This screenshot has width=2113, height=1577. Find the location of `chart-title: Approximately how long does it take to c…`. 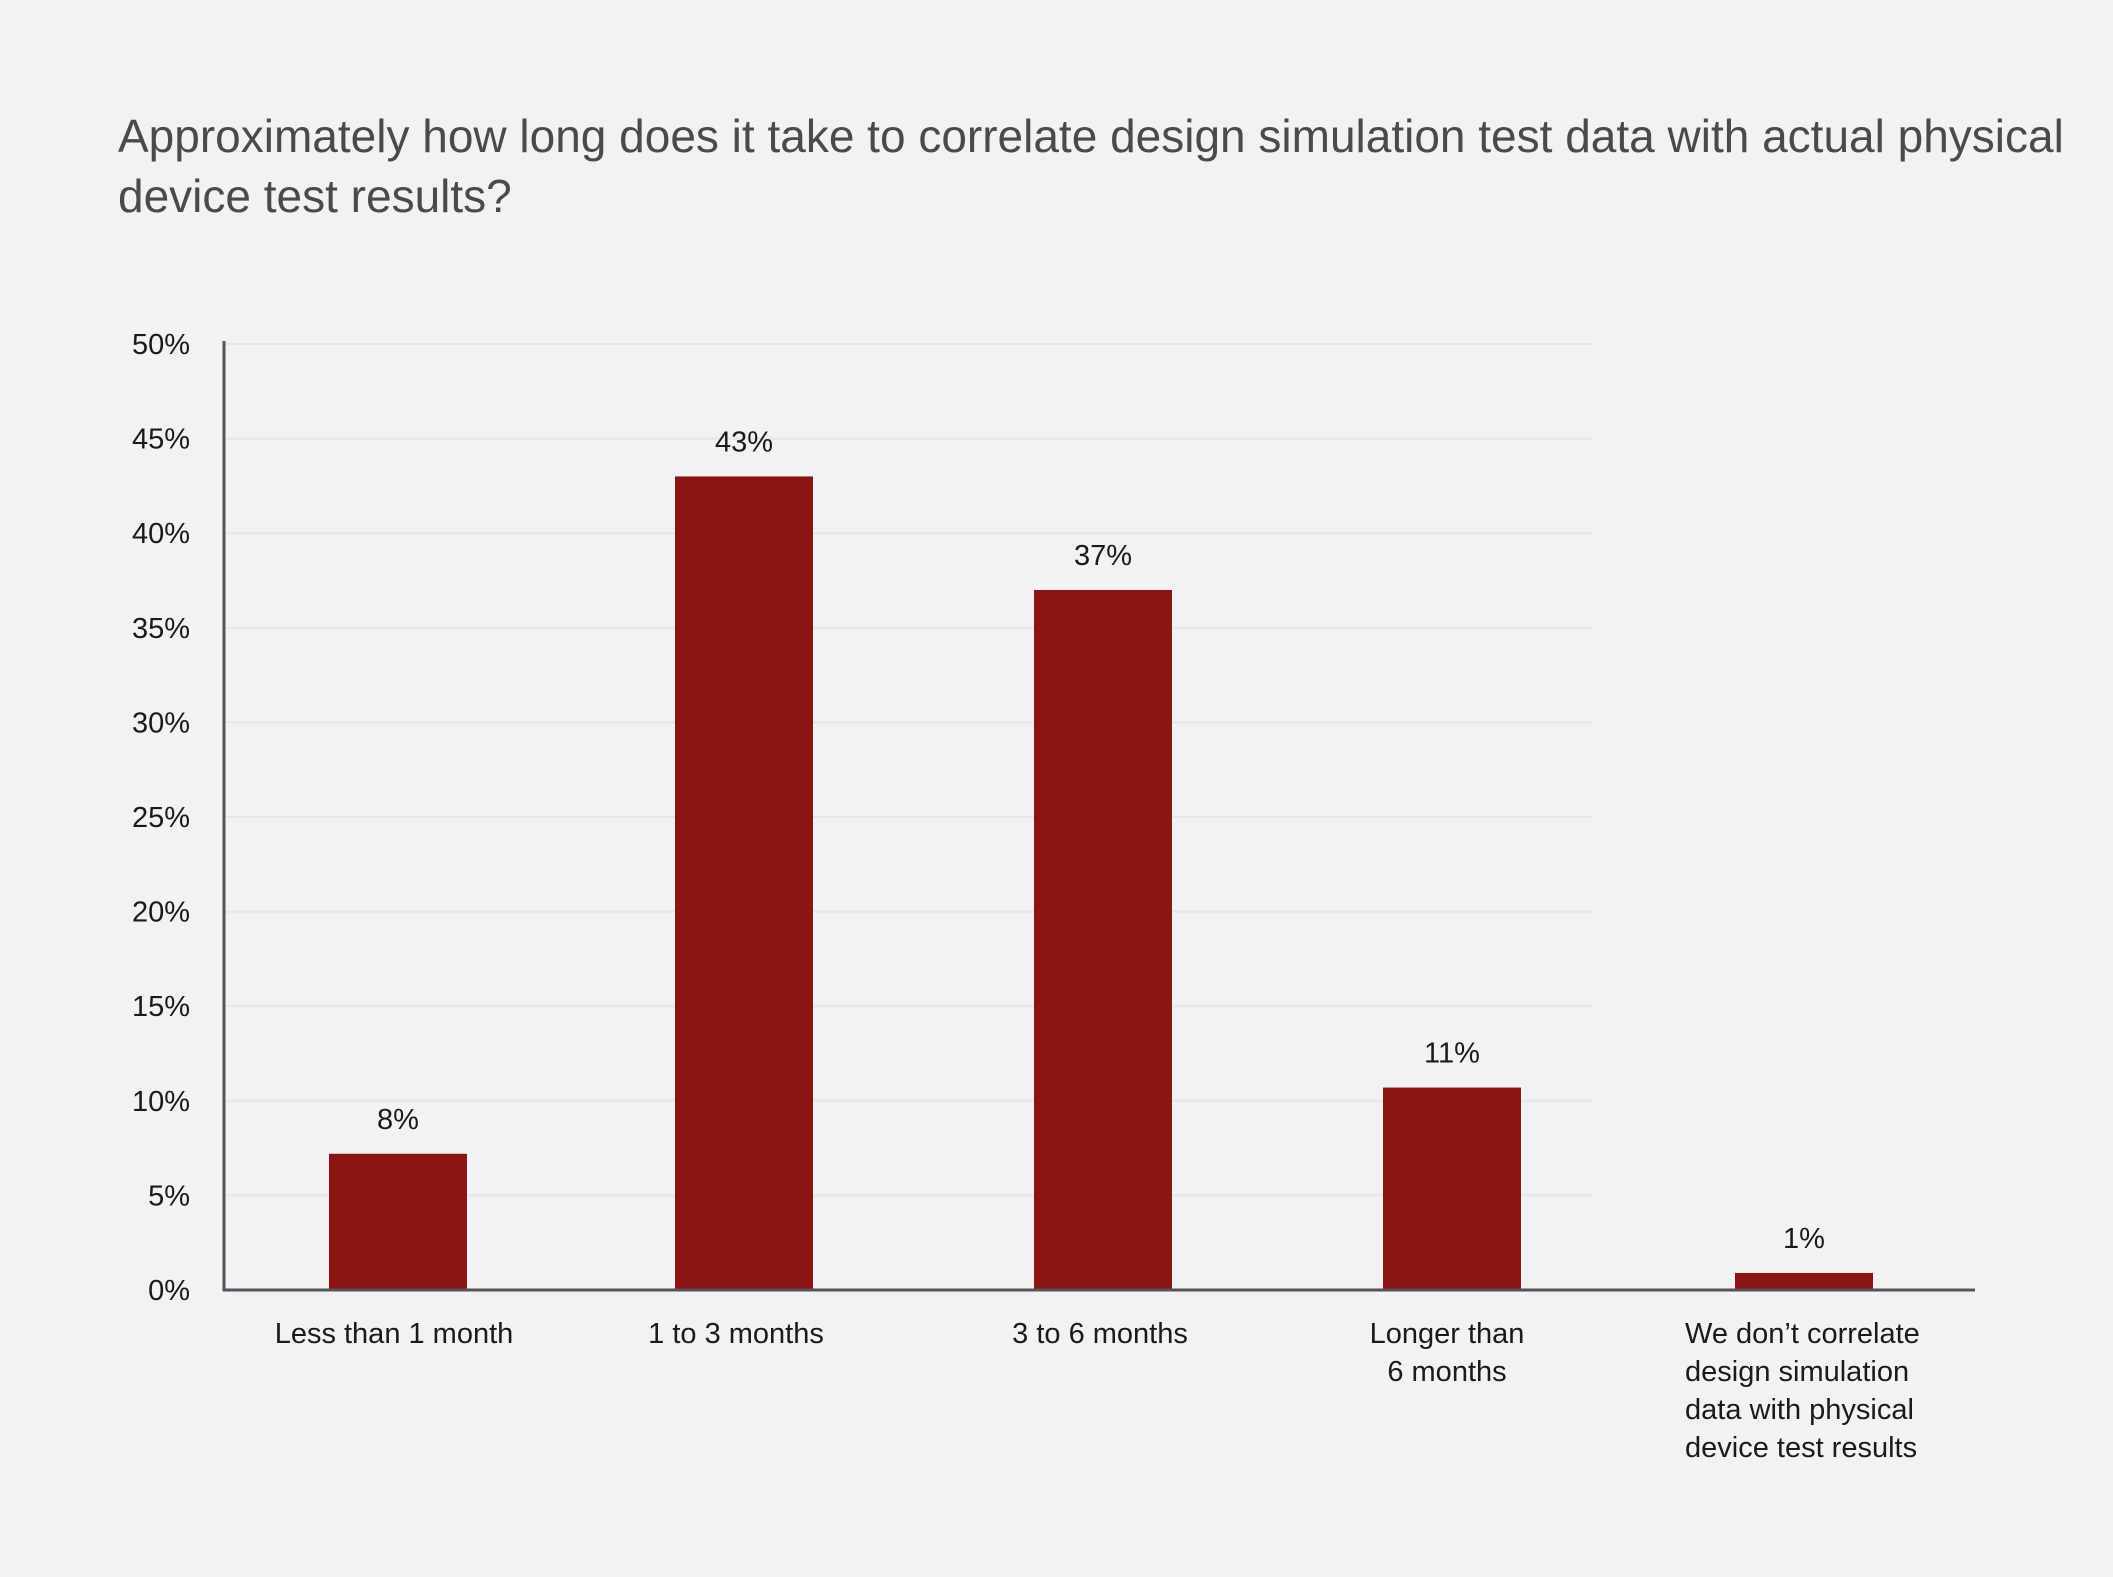

chart-title: Approximately how long does it take to c… is located at coordinates (1091, 166).